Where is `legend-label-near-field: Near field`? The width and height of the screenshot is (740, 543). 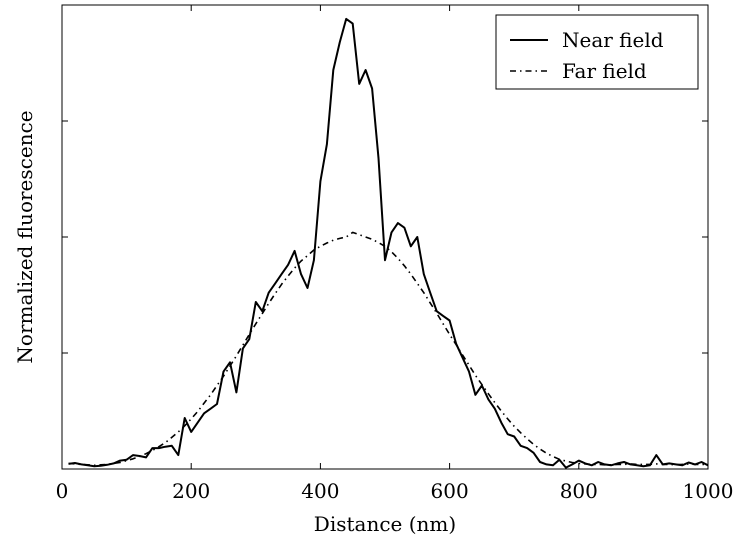
legend-label-near-field: Near field is located at coordinates (613, 40).